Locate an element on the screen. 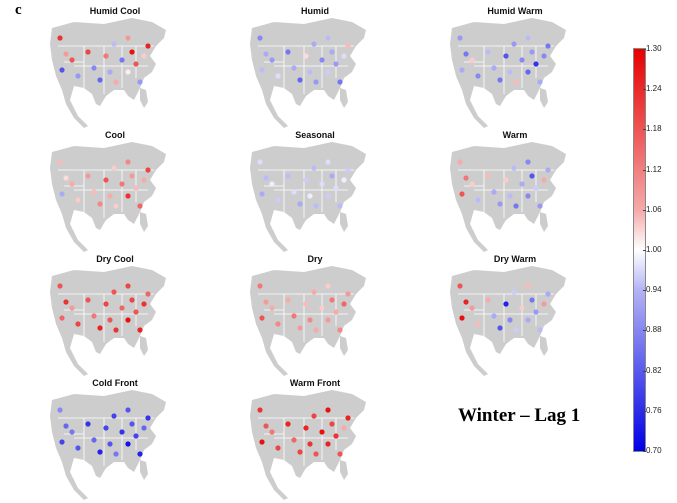 This screenshot has height=503, width=677. color-scale-tick-label: 0.82 is located at coordinates (652, 370).